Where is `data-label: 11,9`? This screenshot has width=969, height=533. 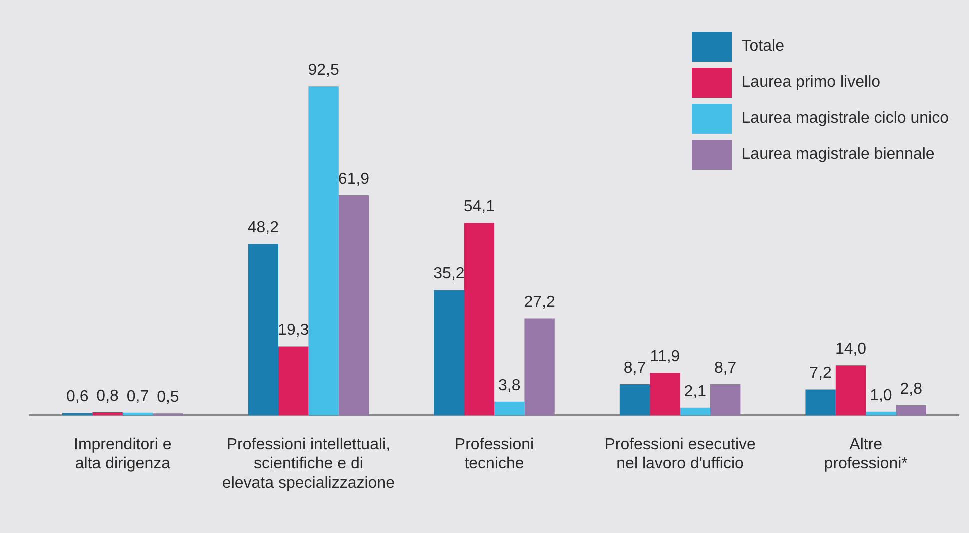
data-label: 11,9 is located at coordinates (665, 357).